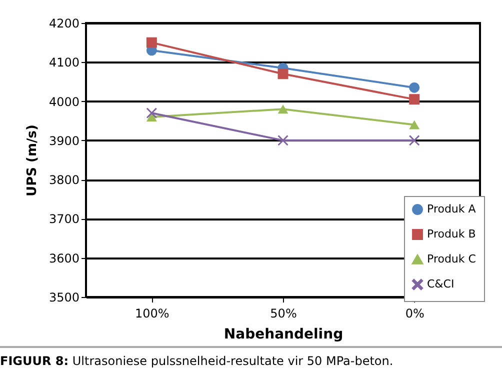 This screenshot has width=502, height=379. Describe the element at coordinates (451, 209) in the screenshot. I see `legend-label: Produk A` at that location.